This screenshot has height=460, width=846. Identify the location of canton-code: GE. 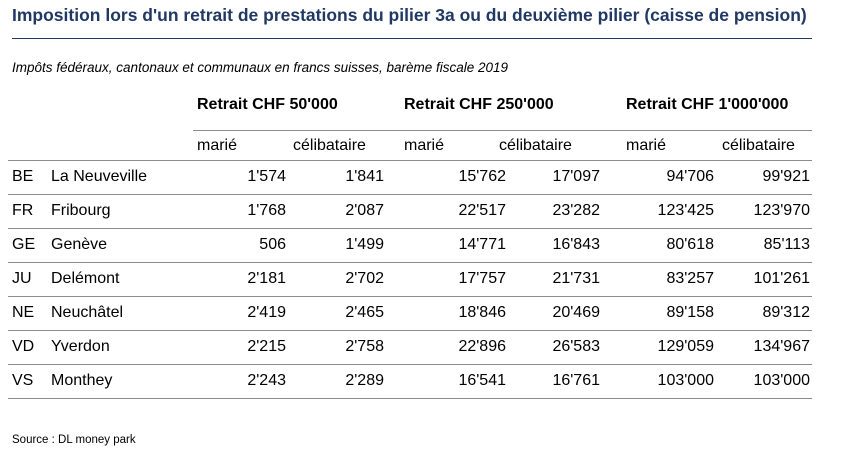
(24, 244).